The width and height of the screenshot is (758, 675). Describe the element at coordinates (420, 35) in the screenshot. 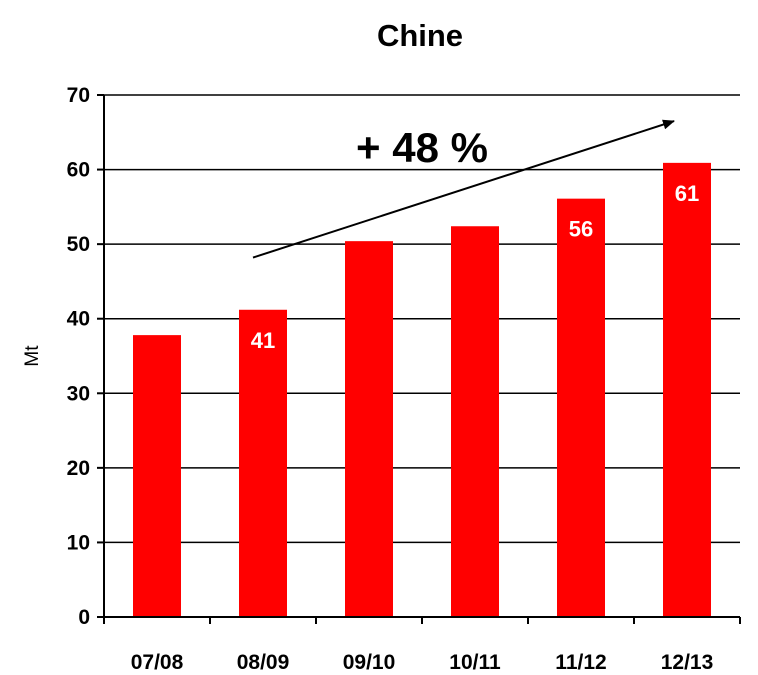

I see `chart-title: Chine` at that location.